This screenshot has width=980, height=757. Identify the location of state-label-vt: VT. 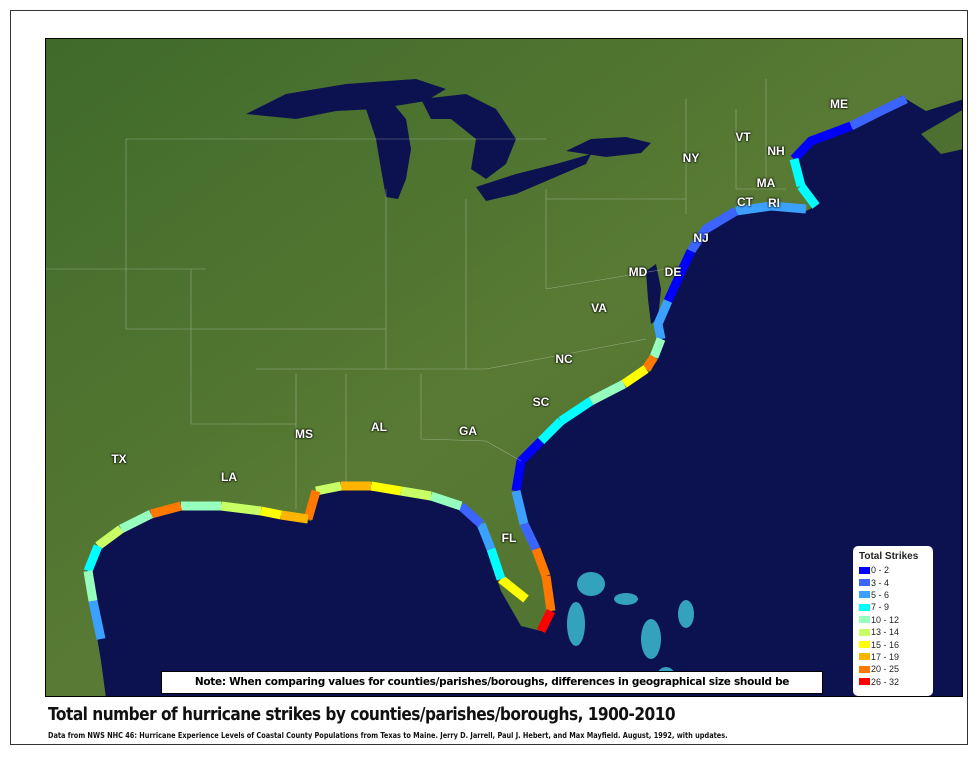
(743, 137).